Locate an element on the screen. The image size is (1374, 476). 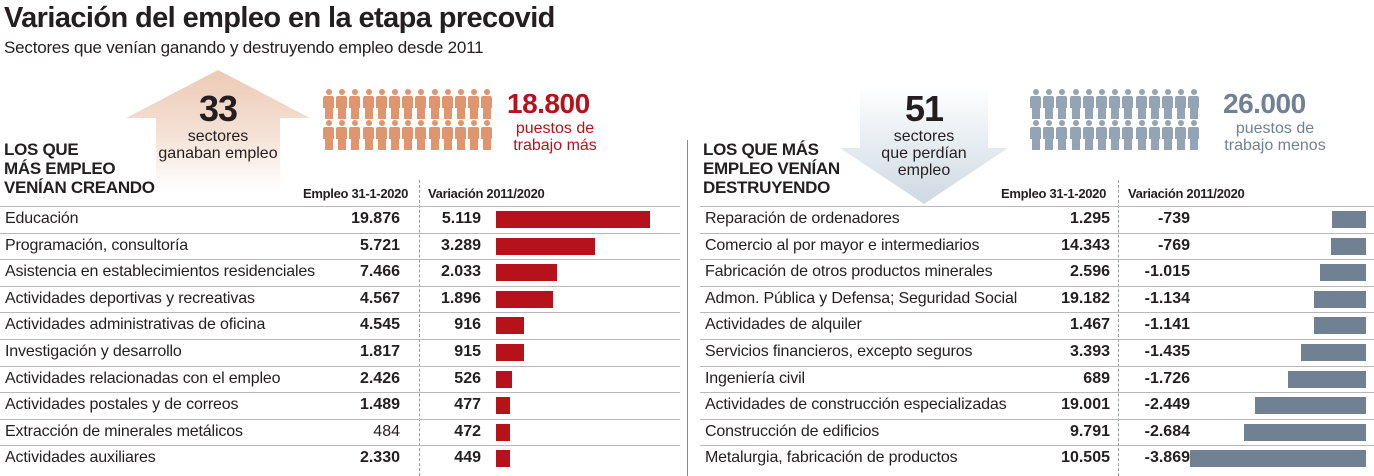
variation-value: -1.141 is located at coordinates (1167, 325).